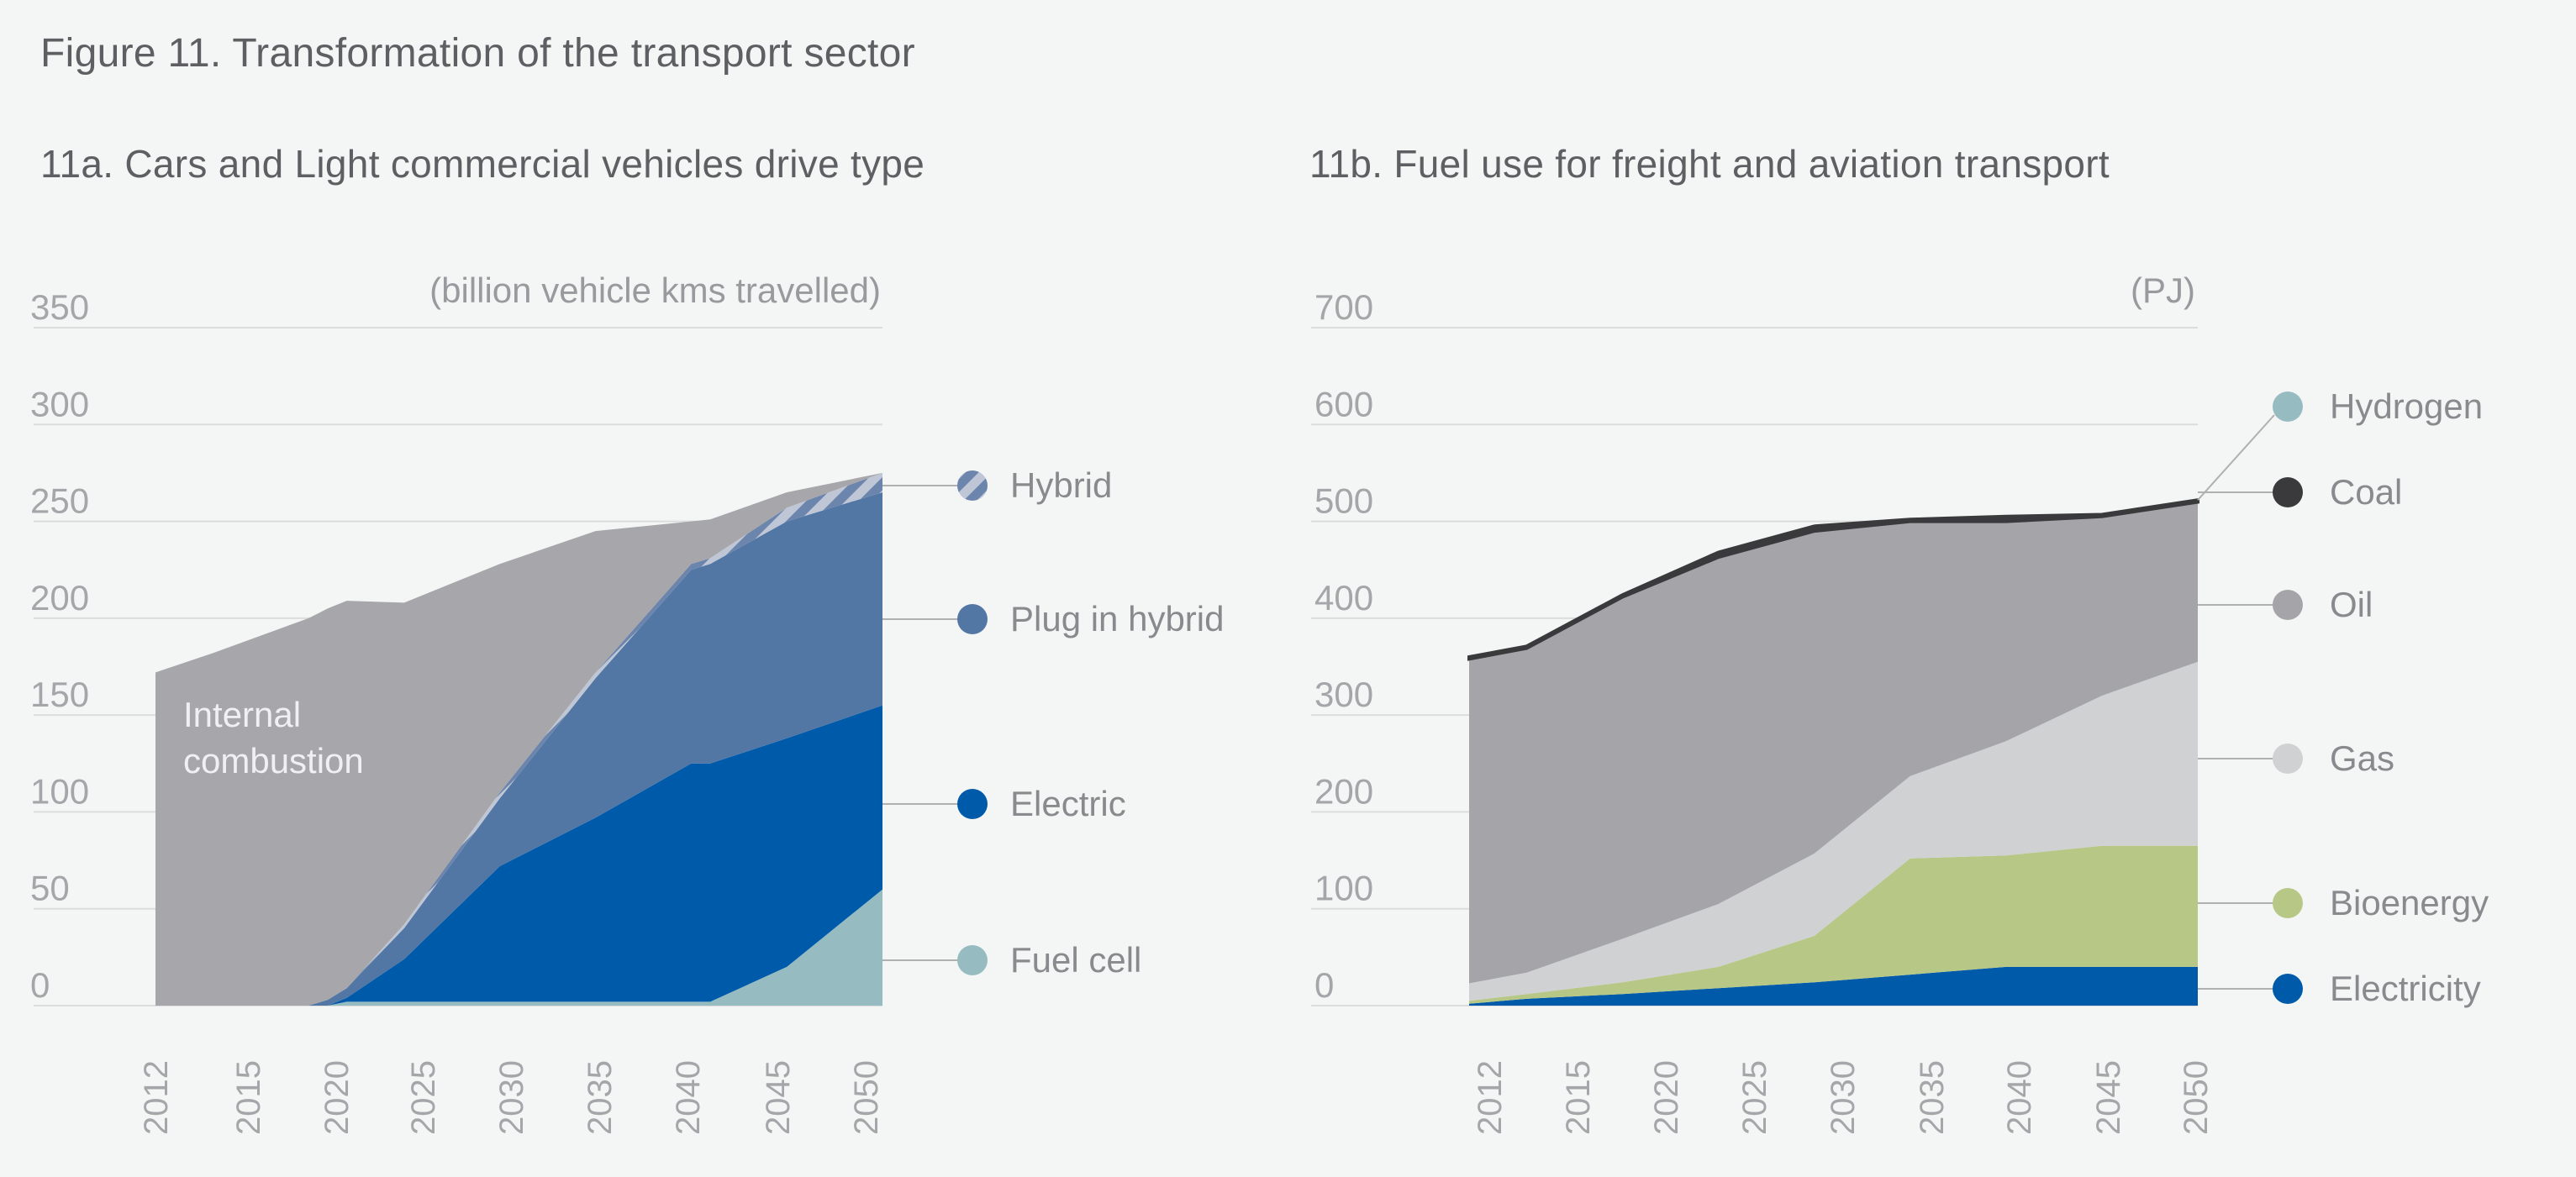  What do you see at coordinates (2163, 290) in the screenshot?
I see `unit-label: (PJ)` at bounding box center [2163, 290].